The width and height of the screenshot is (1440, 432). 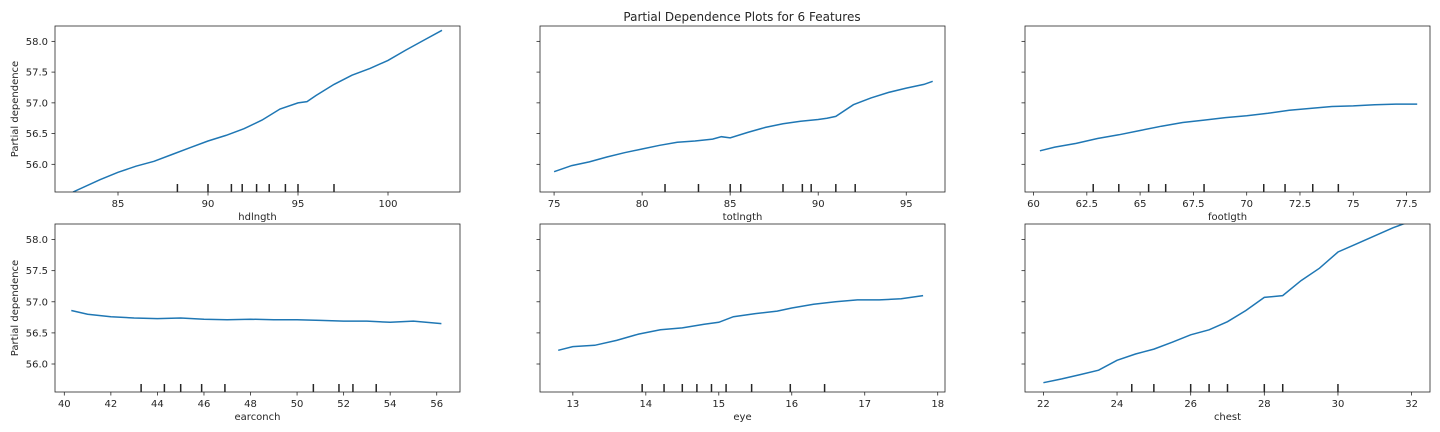 I want to click on x-axis-label: earconch, so click(x=258, y=417).